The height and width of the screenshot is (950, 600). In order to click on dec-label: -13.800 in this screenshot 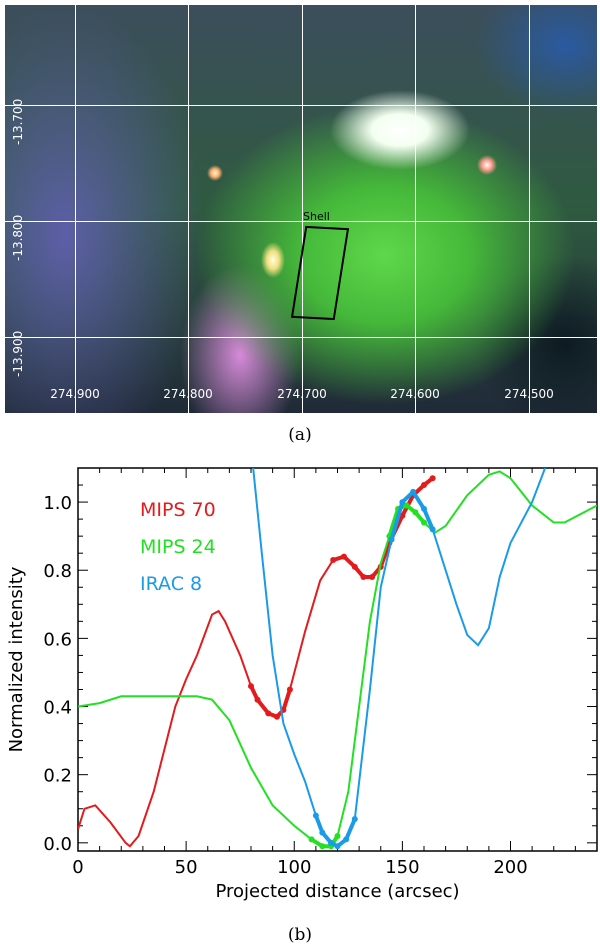, I will do `click(18, 237)`.